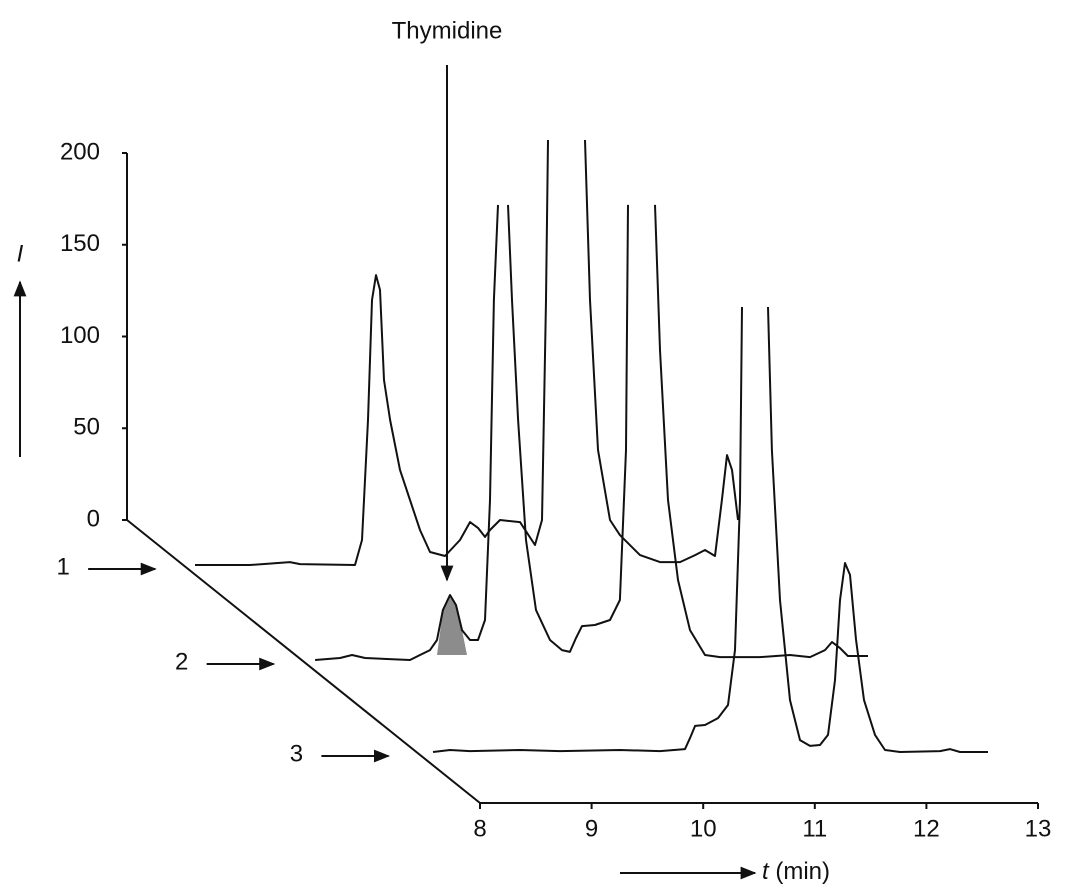  Describe the element at coordinates (303, 661) in the screenshot. I see `depth-axis` at that location.